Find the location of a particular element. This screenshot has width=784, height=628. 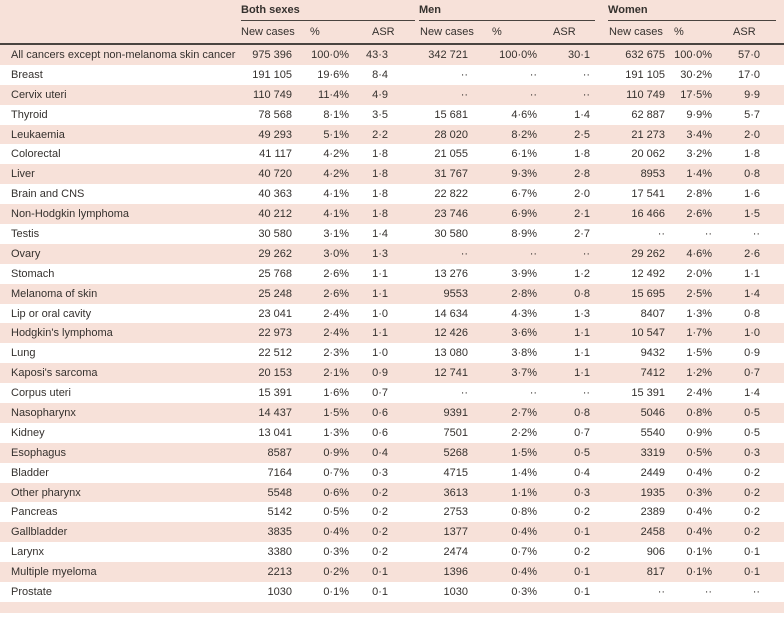

cell-both-pct: 0·5% is located at coordinates (323, 512).